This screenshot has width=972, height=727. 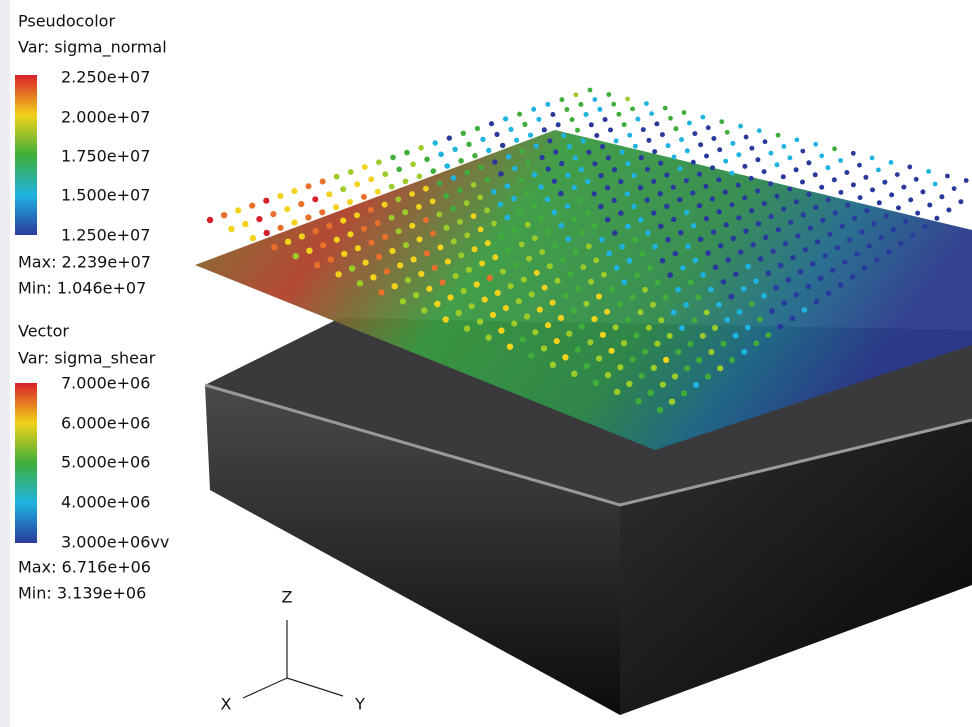 What do you see at coordinates (82, 288) in the screenshot?
I see `legend-min: Min: 1.046e+07` at bounding box center [82, 288].